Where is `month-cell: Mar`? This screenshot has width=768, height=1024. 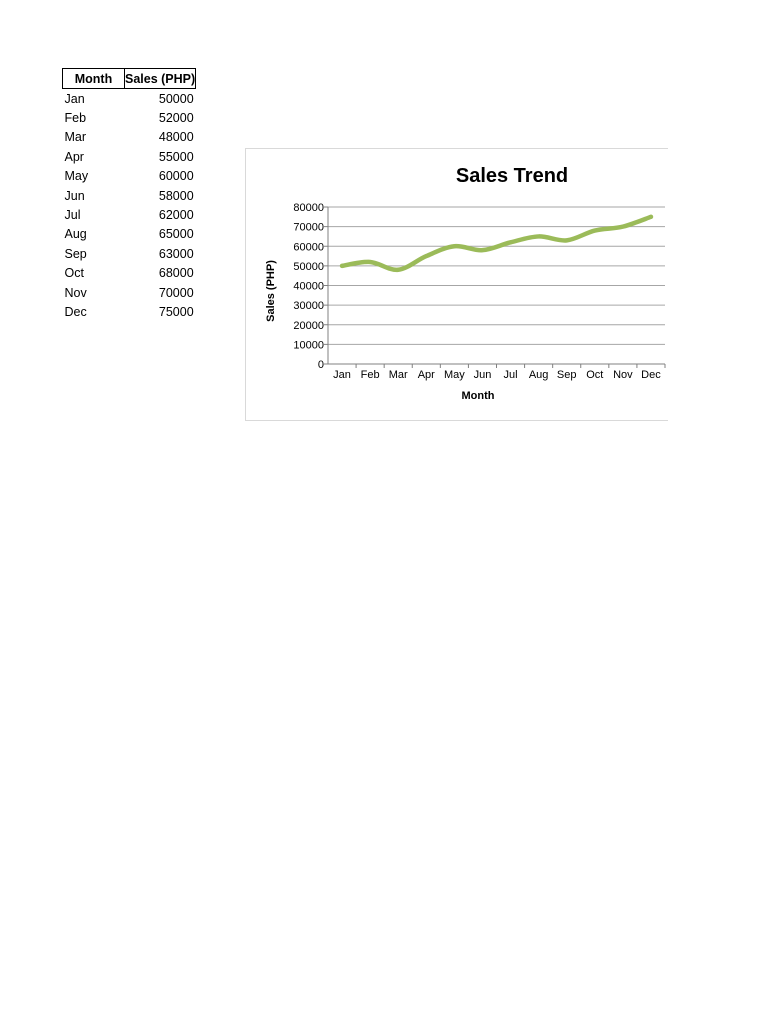
month-cell: Mar is located at coordinates (75, 137).